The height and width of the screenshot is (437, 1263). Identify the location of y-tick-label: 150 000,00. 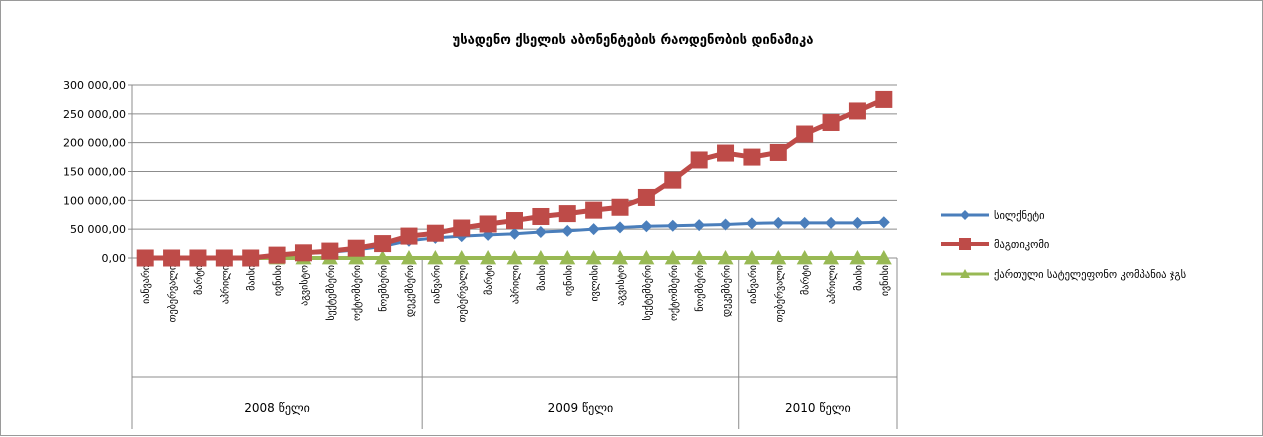
(94, 172).